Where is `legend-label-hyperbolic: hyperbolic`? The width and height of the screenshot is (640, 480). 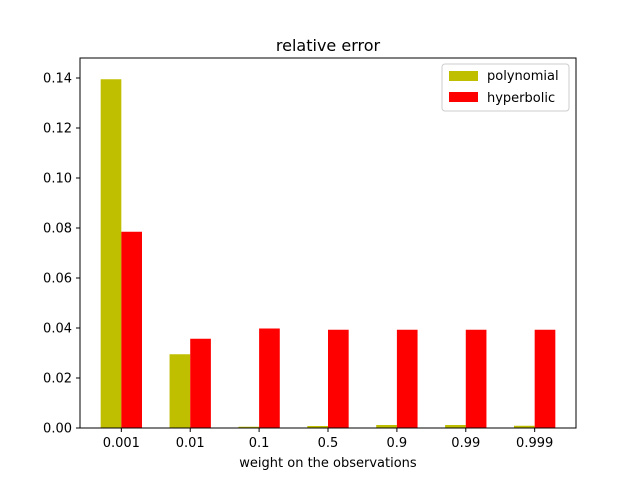
legend-label-hyperbolic: hyperbolic is located at coordinates (521, 98).